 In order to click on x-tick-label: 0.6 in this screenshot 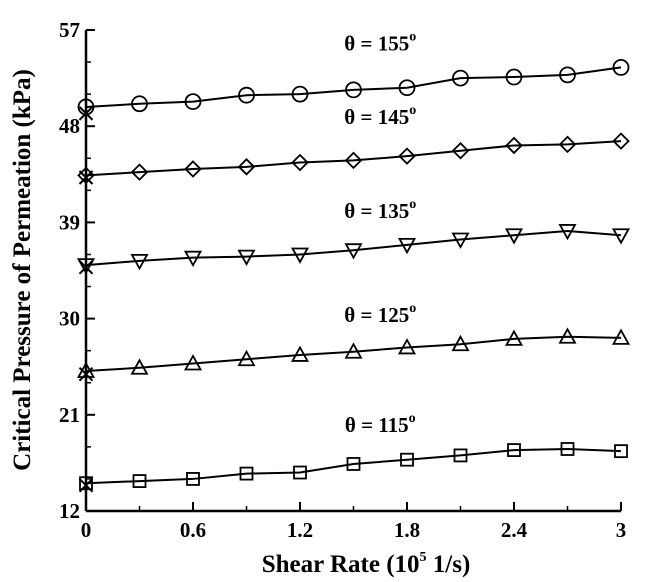, I will do `click(193, 530)`.